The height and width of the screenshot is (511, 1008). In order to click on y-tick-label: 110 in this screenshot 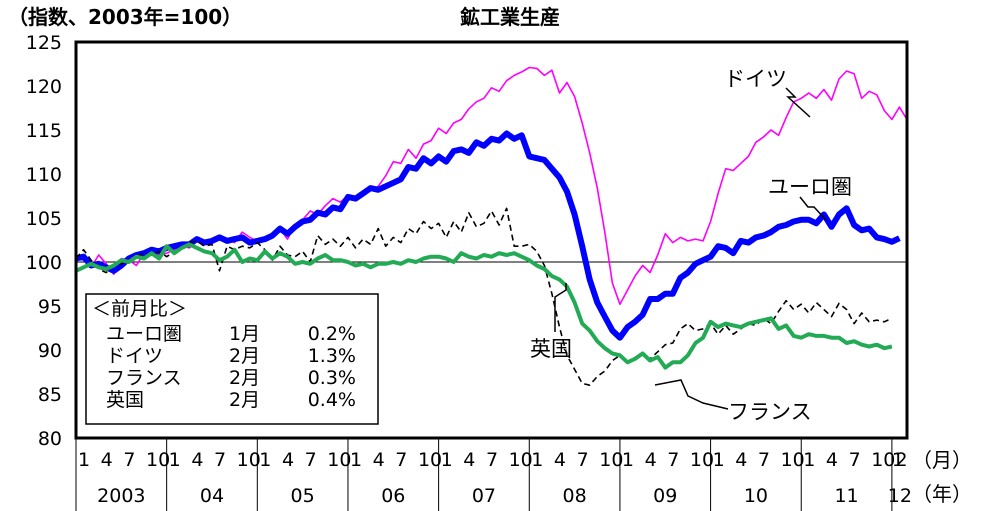, I will do `click(44, 175)`.